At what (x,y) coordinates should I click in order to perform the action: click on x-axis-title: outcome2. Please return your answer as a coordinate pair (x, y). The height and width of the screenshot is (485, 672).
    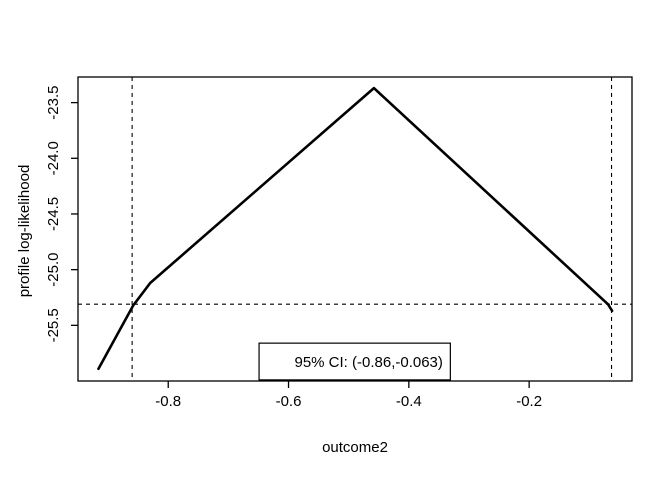
    Looking at the image, I should click on (355, 447).